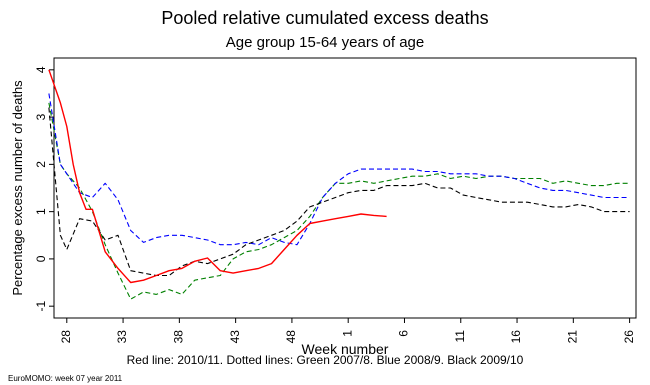 This screenshot has height=385, width=650. Describe the element at coordinates (41, 211) in the screenshot. I see `y-tick-label: 1` at that location.